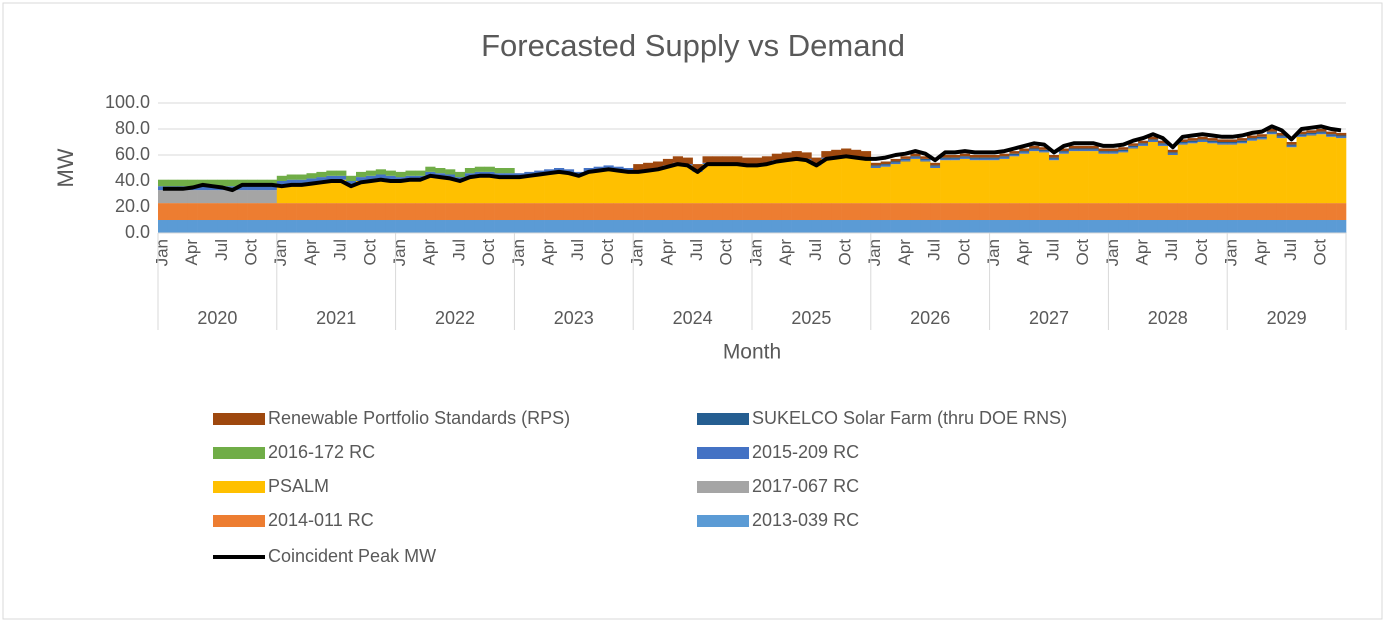  What do you see at coordinates (455, 318) in the screenshot?
I see `year-label: 2022` at bounding box center [455, 318].